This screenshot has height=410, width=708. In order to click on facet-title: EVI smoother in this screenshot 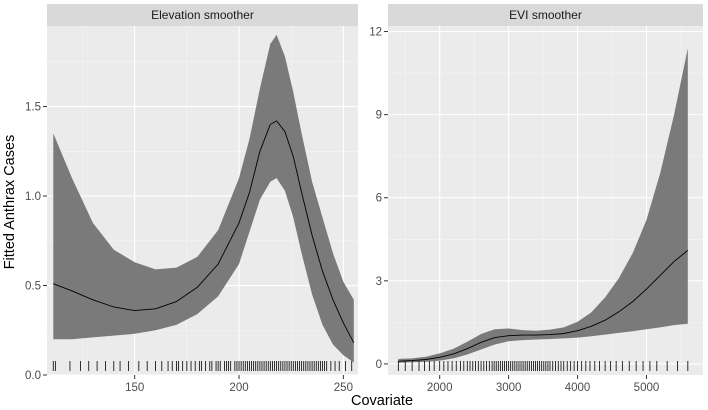, I will do `click(545, 15)`.